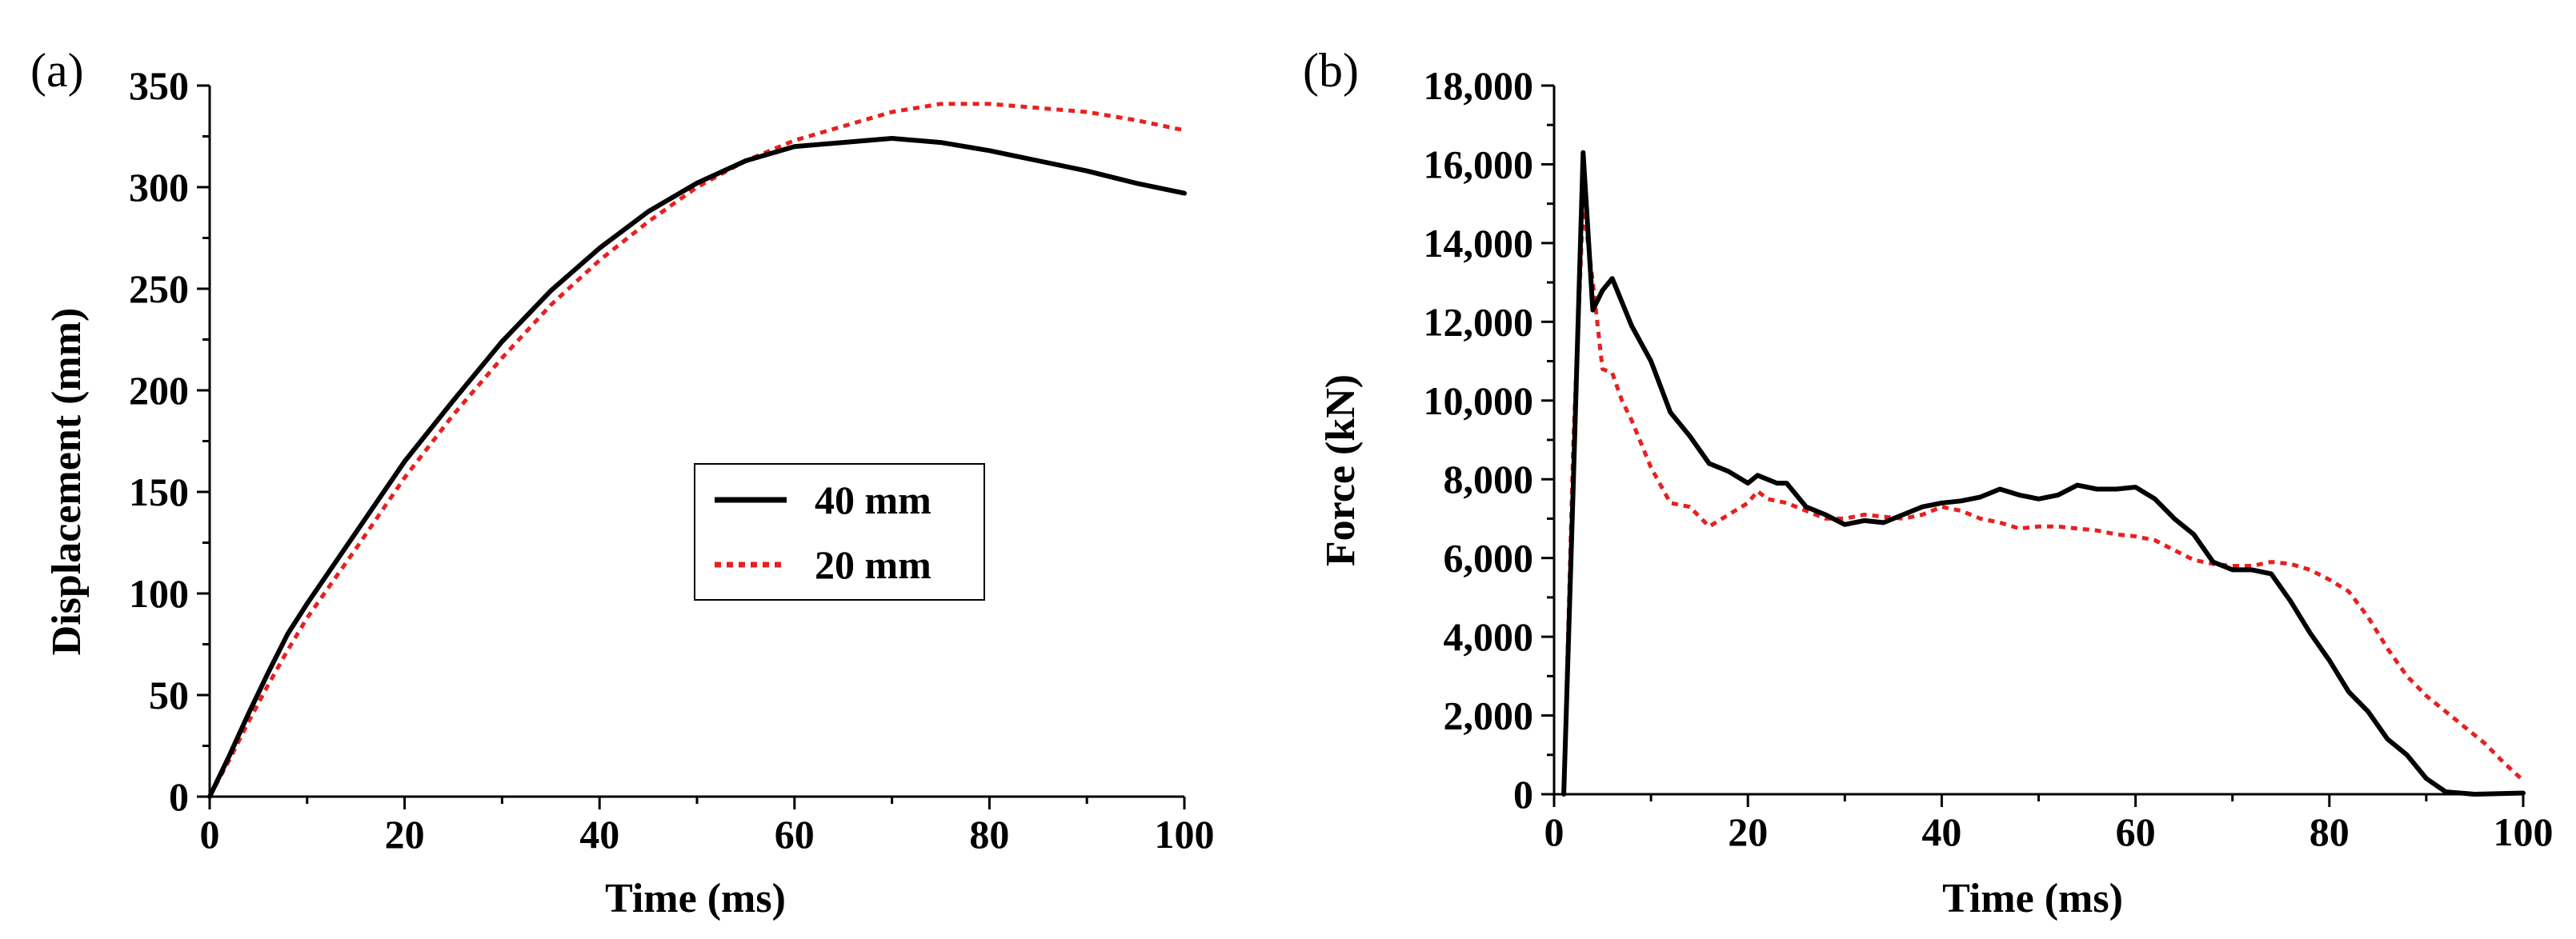 The image size is (2576, 939). I want to click on y-tick-label-a: 250, so click(159, 288).